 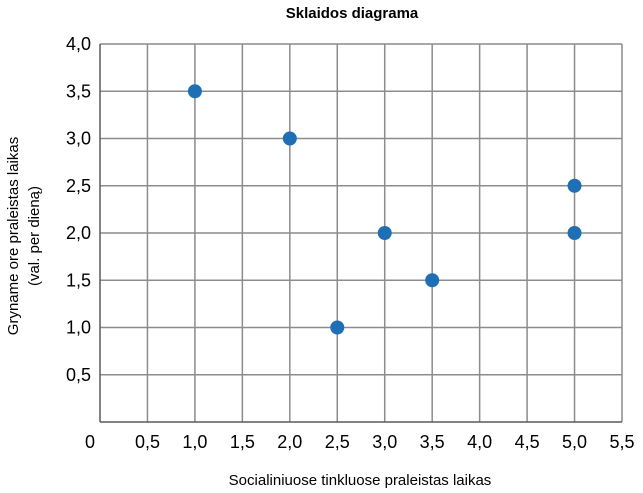 I want to click on x-tick-labels: 0 0,5 1,0 1,5 2,0 2,5 3,0 3,5 4,0 4,5 5,0 5,5, so click(x=360, y=442).